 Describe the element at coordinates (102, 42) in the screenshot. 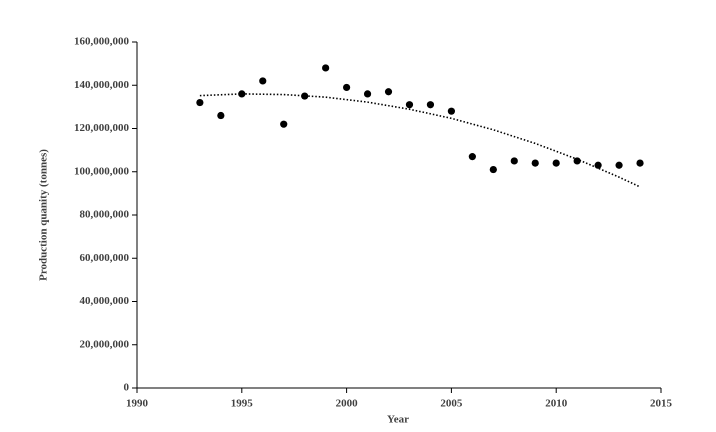

I see `y-tick-label: 160,000,000` at that location.